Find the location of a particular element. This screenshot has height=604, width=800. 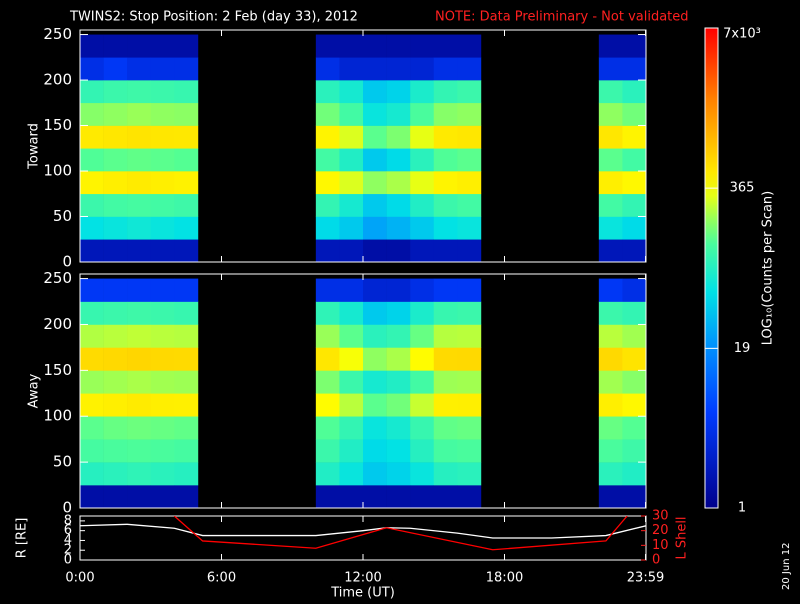

y-tick-label: 150 is located at coordinates (57, 370).